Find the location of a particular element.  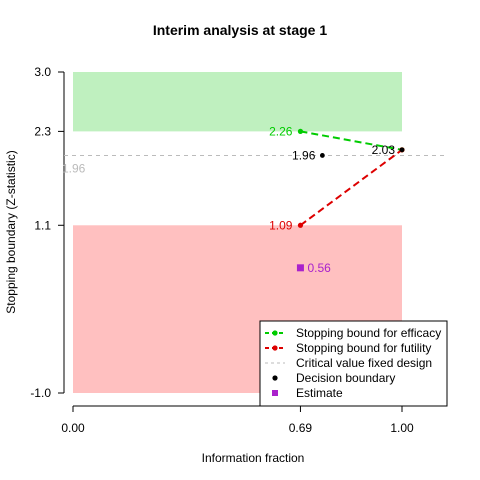

y-axis-label: Stopping boundary (Z-statistic) is located at coordinates (11, 232).